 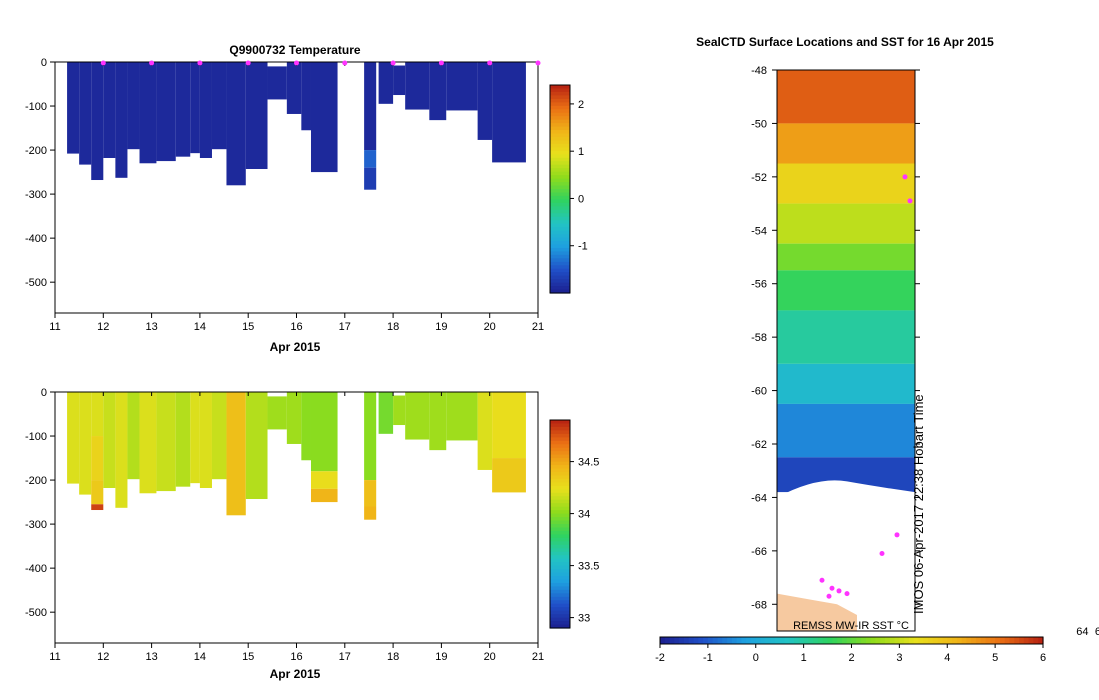 What do you see at coordinates (759, 71) in the screenshot?
I see `lat-tick-label: -48` at bounding box center [759, 71].